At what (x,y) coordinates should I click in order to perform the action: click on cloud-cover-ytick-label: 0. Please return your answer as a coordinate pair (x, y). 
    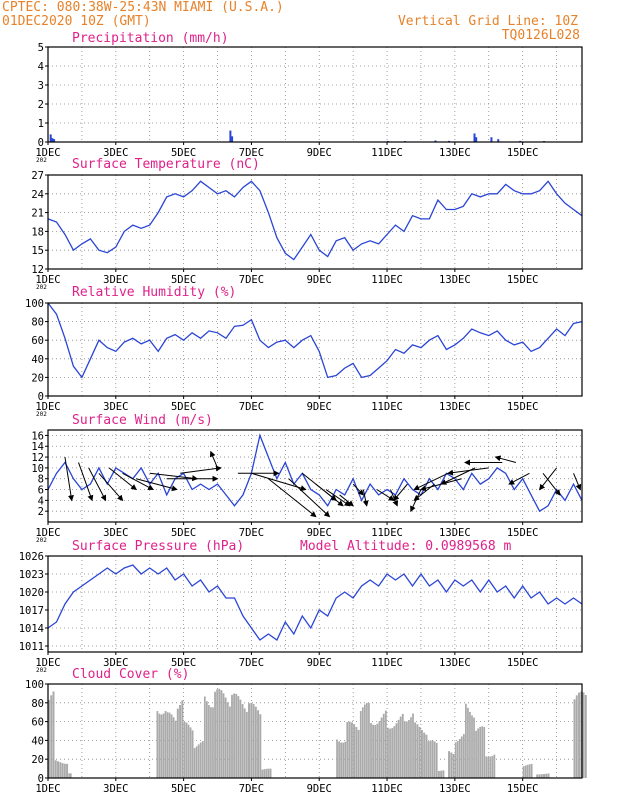
    Looking at the image, I should click on (41, 779).